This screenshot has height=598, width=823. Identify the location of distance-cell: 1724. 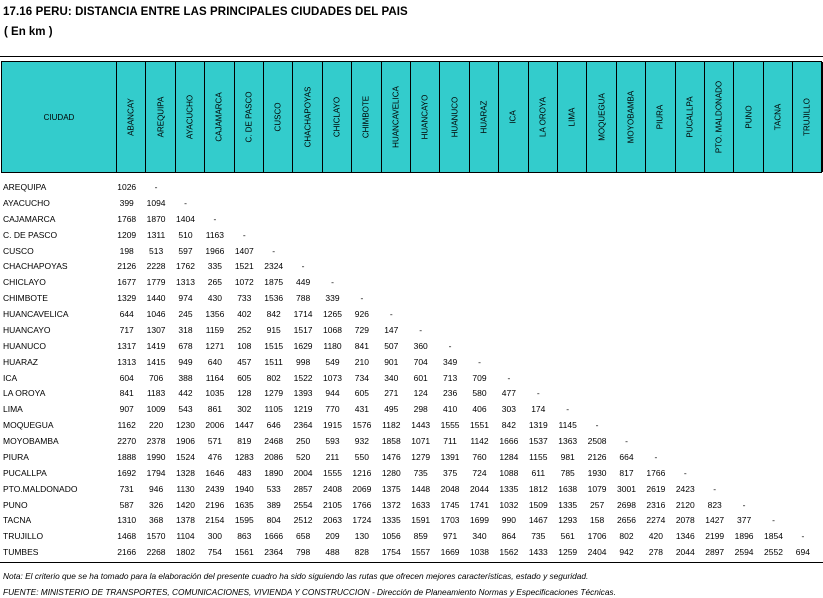
(362, 520).